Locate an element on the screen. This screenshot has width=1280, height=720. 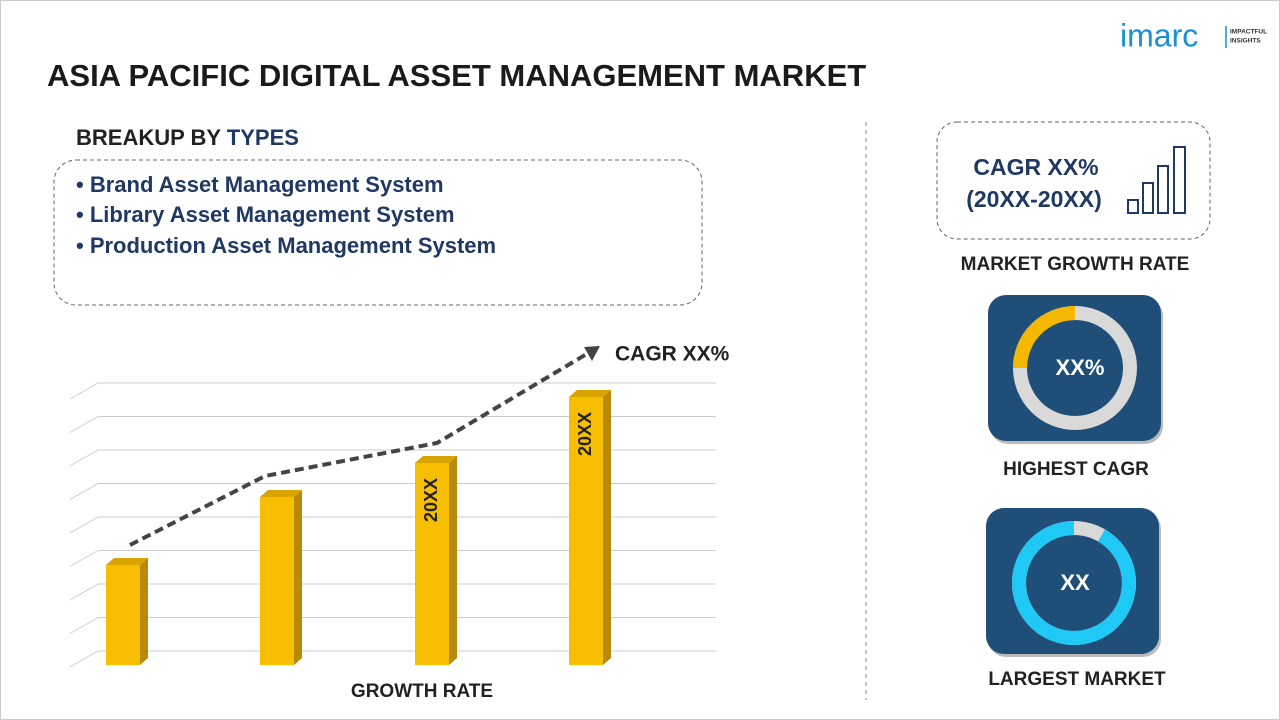
cagr-text: (20XX-20XX) is located at coordinates (1034, 199).